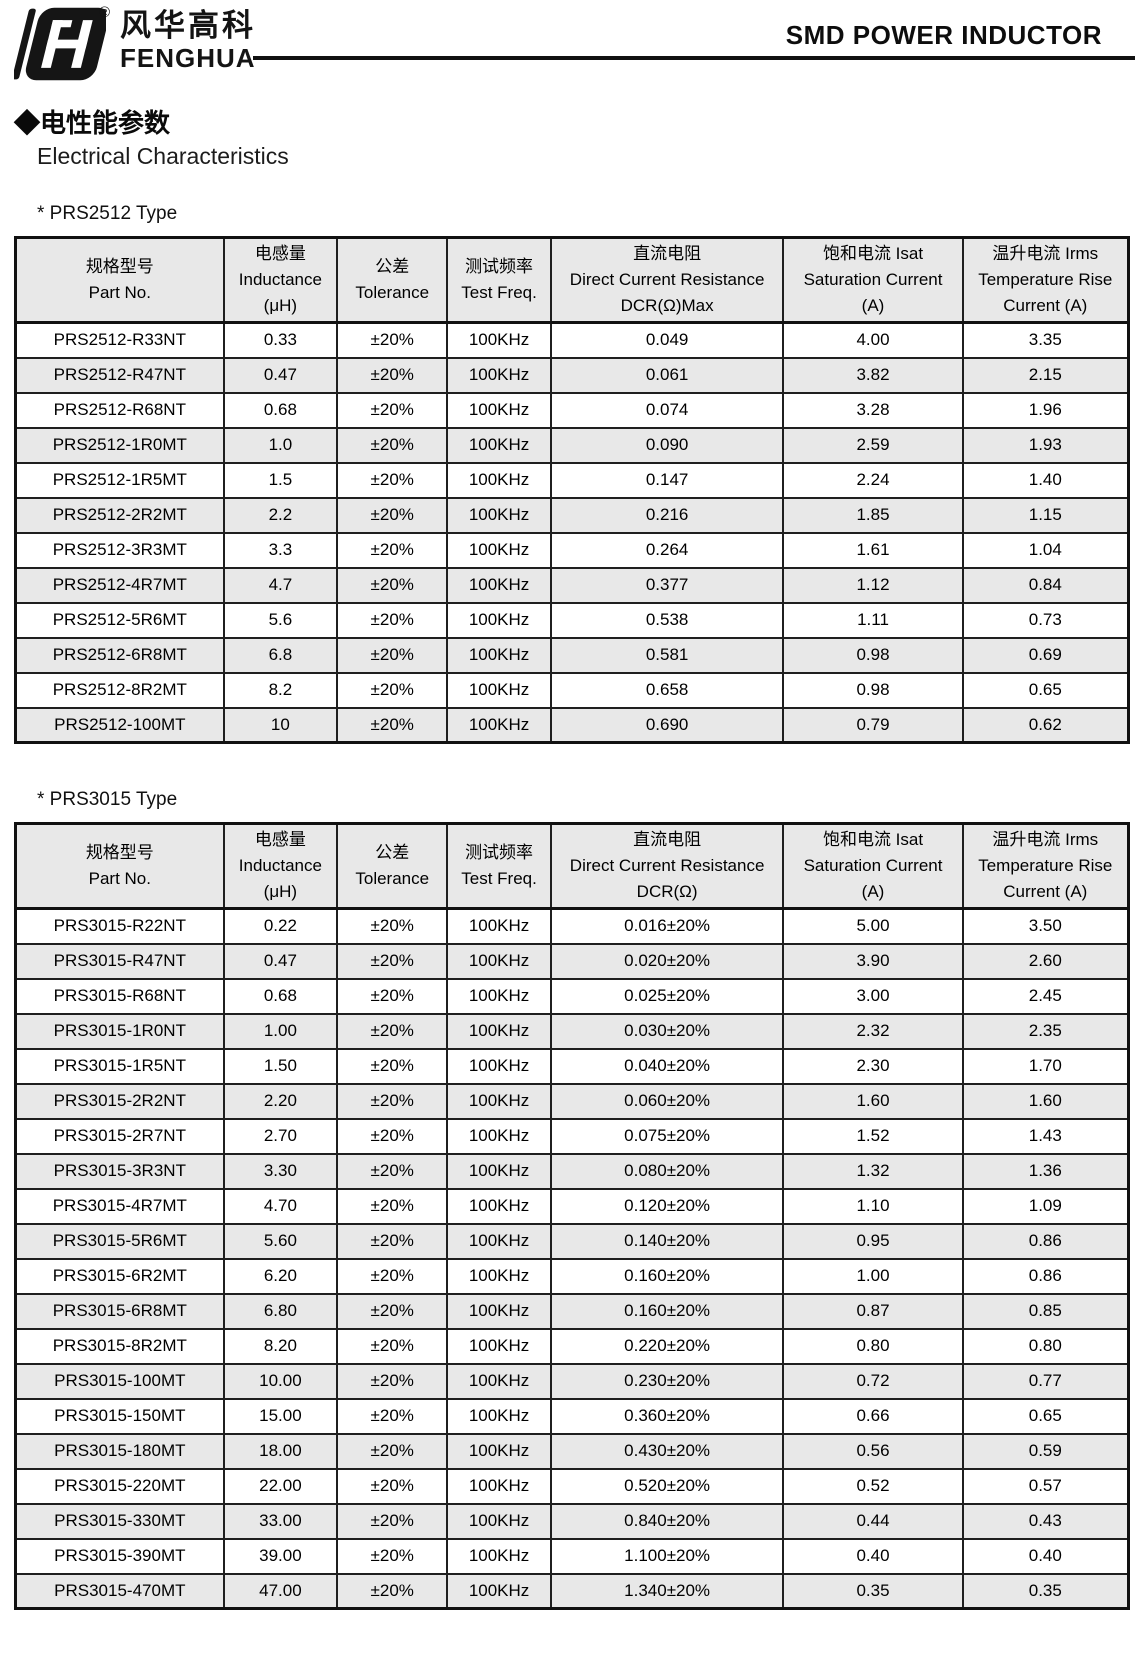  Describe the element at coordinates (667, 926) in the screenshot. I see `value-cell: 0.016±20%` at that location.